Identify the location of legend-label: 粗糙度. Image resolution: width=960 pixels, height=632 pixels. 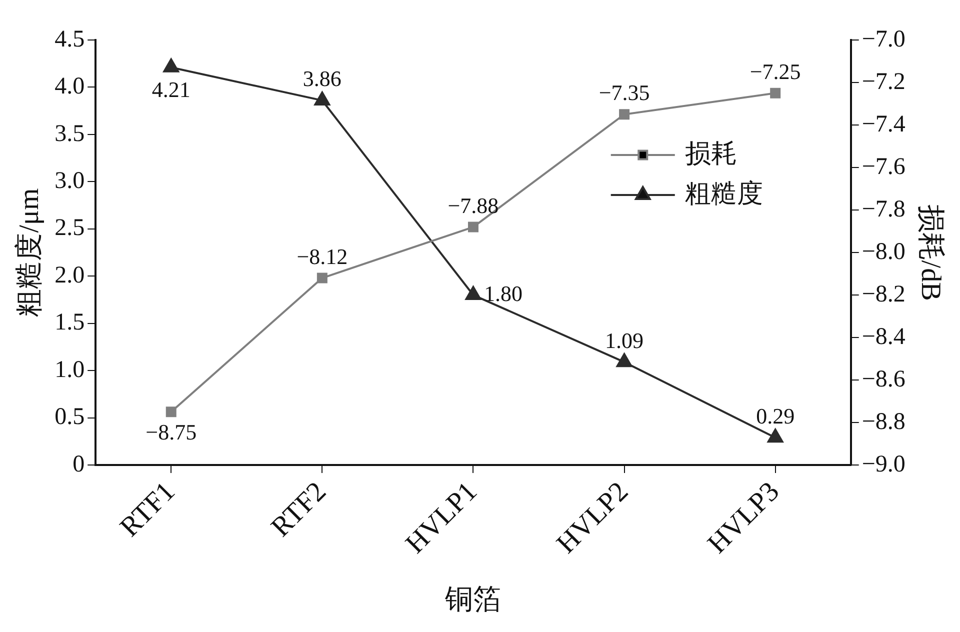
(723, 193).